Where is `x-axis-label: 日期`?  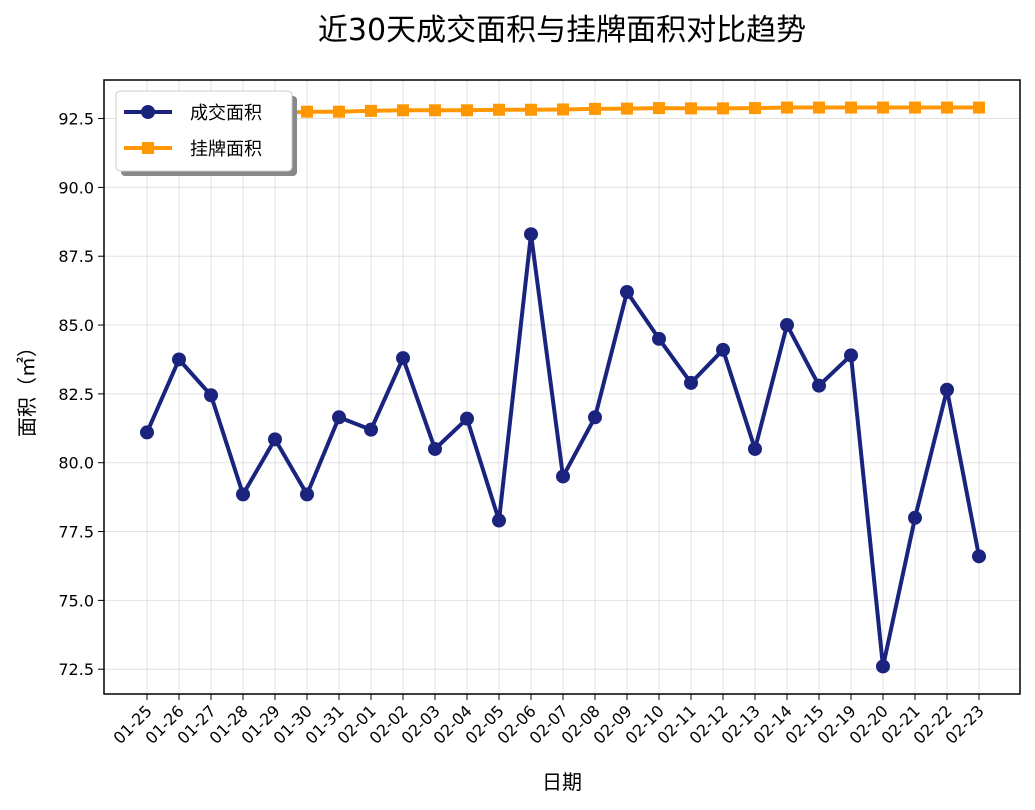 x-axis-label: 日期 is located at coordinates (562, 782).